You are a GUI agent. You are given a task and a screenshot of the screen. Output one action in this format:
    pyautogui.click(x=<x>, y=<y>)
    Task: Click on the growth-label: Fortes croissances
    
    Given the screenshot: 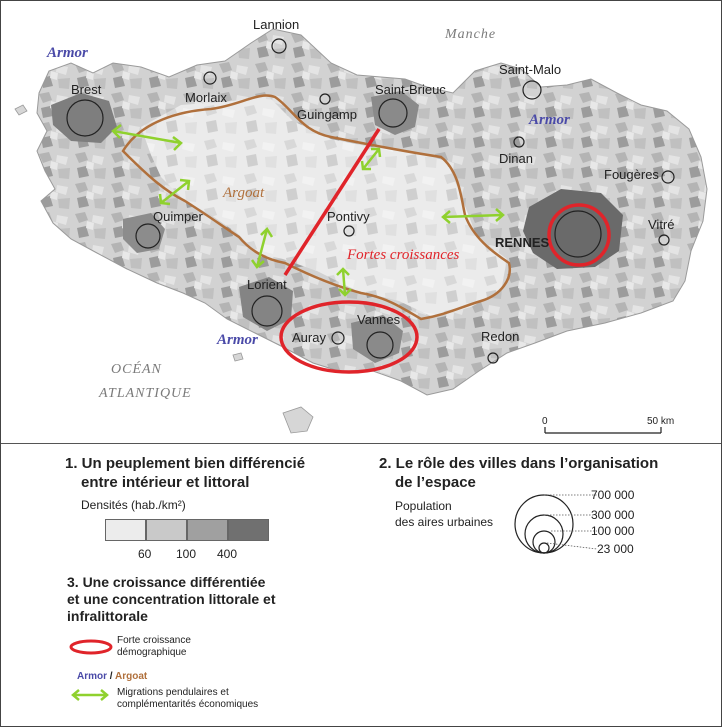 What is the action you would take?
    pyautogui.click(x=403, y=255)
    